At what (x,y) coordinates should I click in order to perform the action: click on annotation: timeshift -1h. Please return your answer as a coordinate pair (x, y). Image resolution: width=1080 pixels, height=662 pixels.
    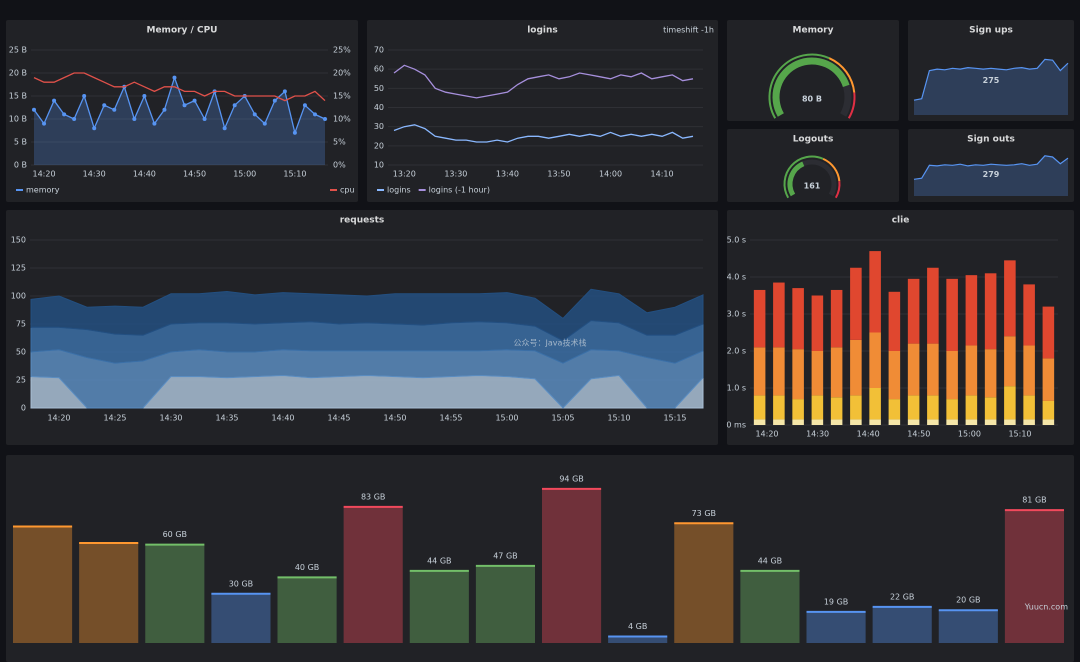
    Looking at the image, I should click on (688, 30).